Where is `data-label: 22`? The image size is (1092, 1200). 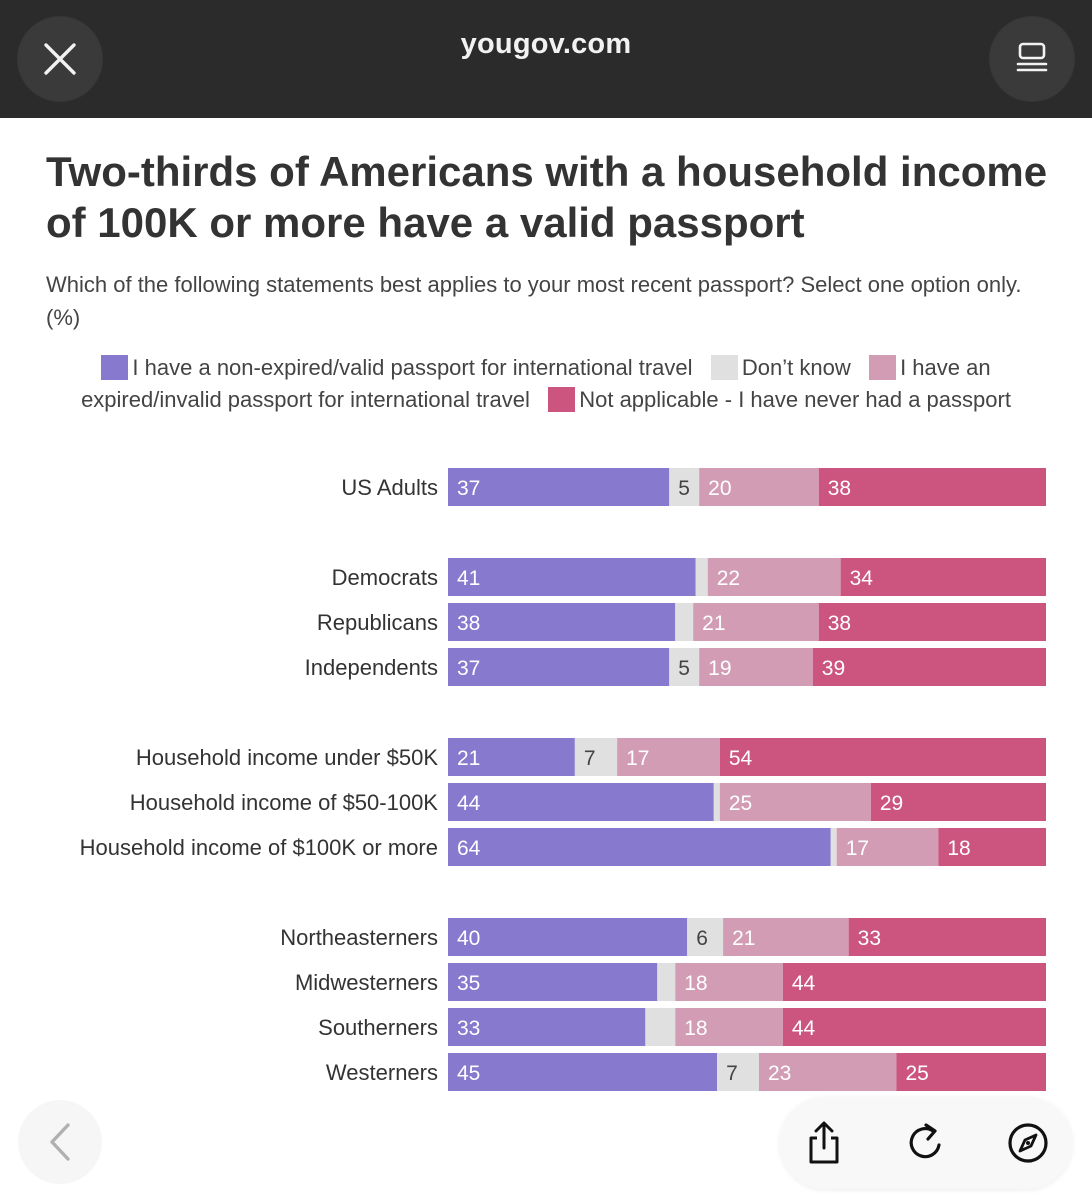
data-label: 22 is located at coordinates (728, 578).